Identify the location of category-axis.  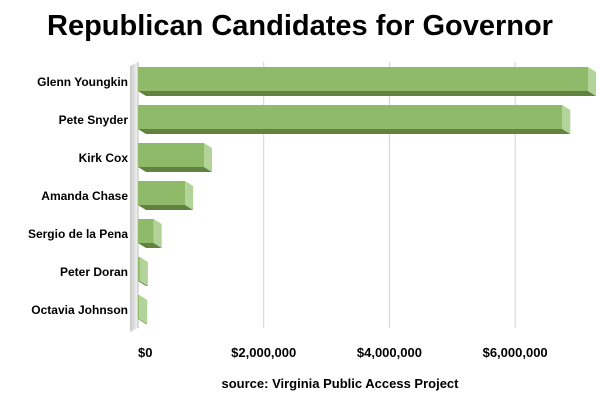
(134, 197).